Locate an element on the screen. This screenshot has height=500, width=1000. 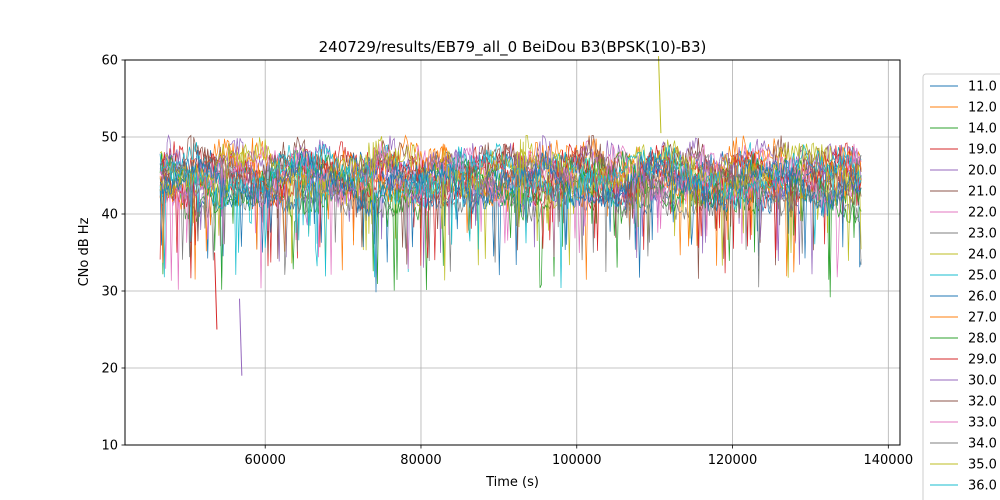
y-tick-label: 30 is located at coordinates (109, 292).